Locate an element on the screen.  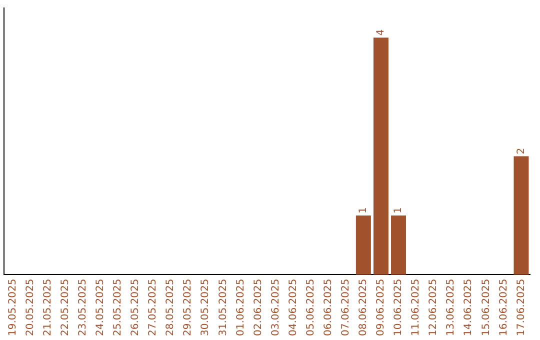
x-tick-label: 06.06.2025 is located at coordinates (328, 307).